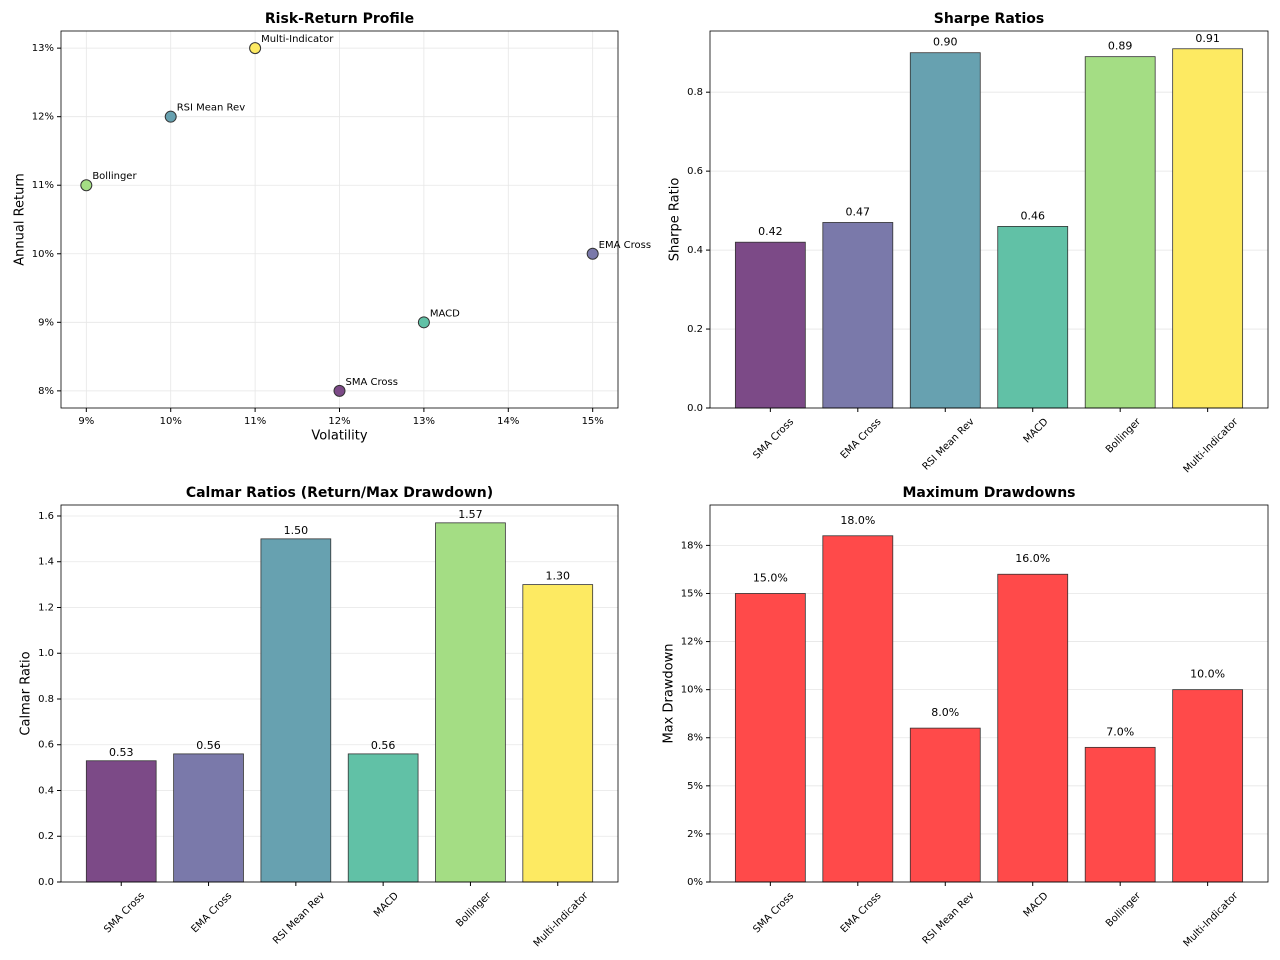  Describe the element at coordinates (857, 520) in the screenshot. I see `value-label: 18.0%` at that location.